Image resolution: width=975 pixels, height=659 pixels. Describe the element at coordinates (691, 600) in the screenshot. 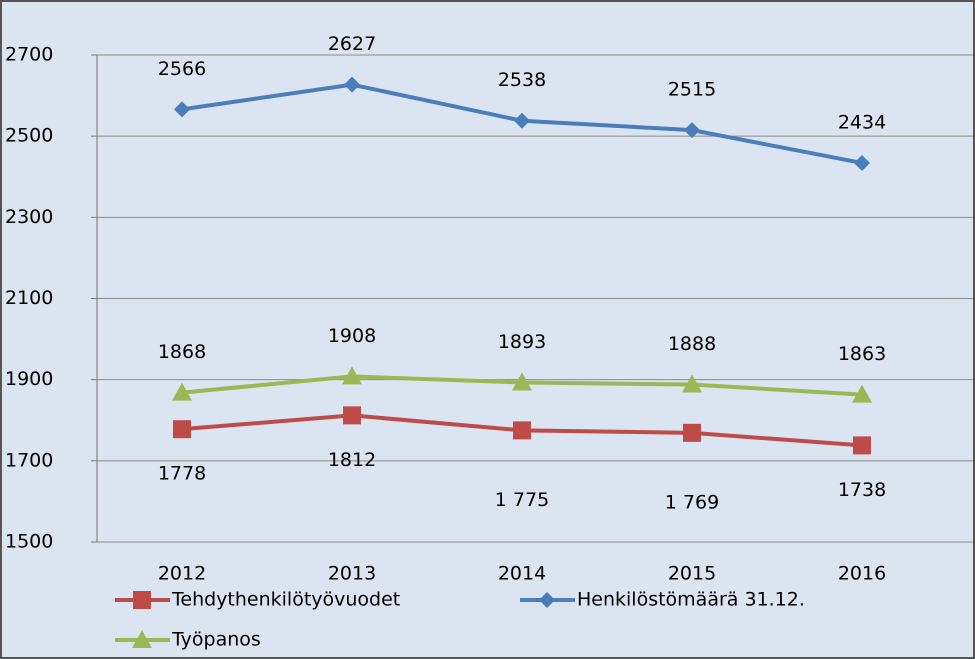

I see `legend-label: Henkilöstömäärä 31.12.` at that location.